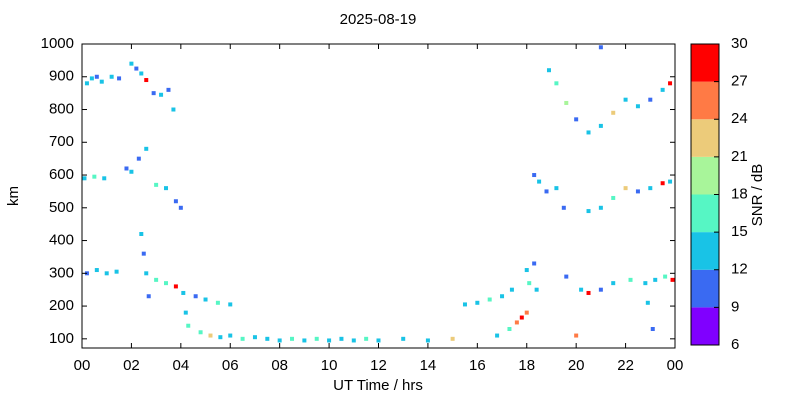 The height and width of the screenshot is (405, 800). I want to click on colorbar-tick-label: 12, so click(739, 269).